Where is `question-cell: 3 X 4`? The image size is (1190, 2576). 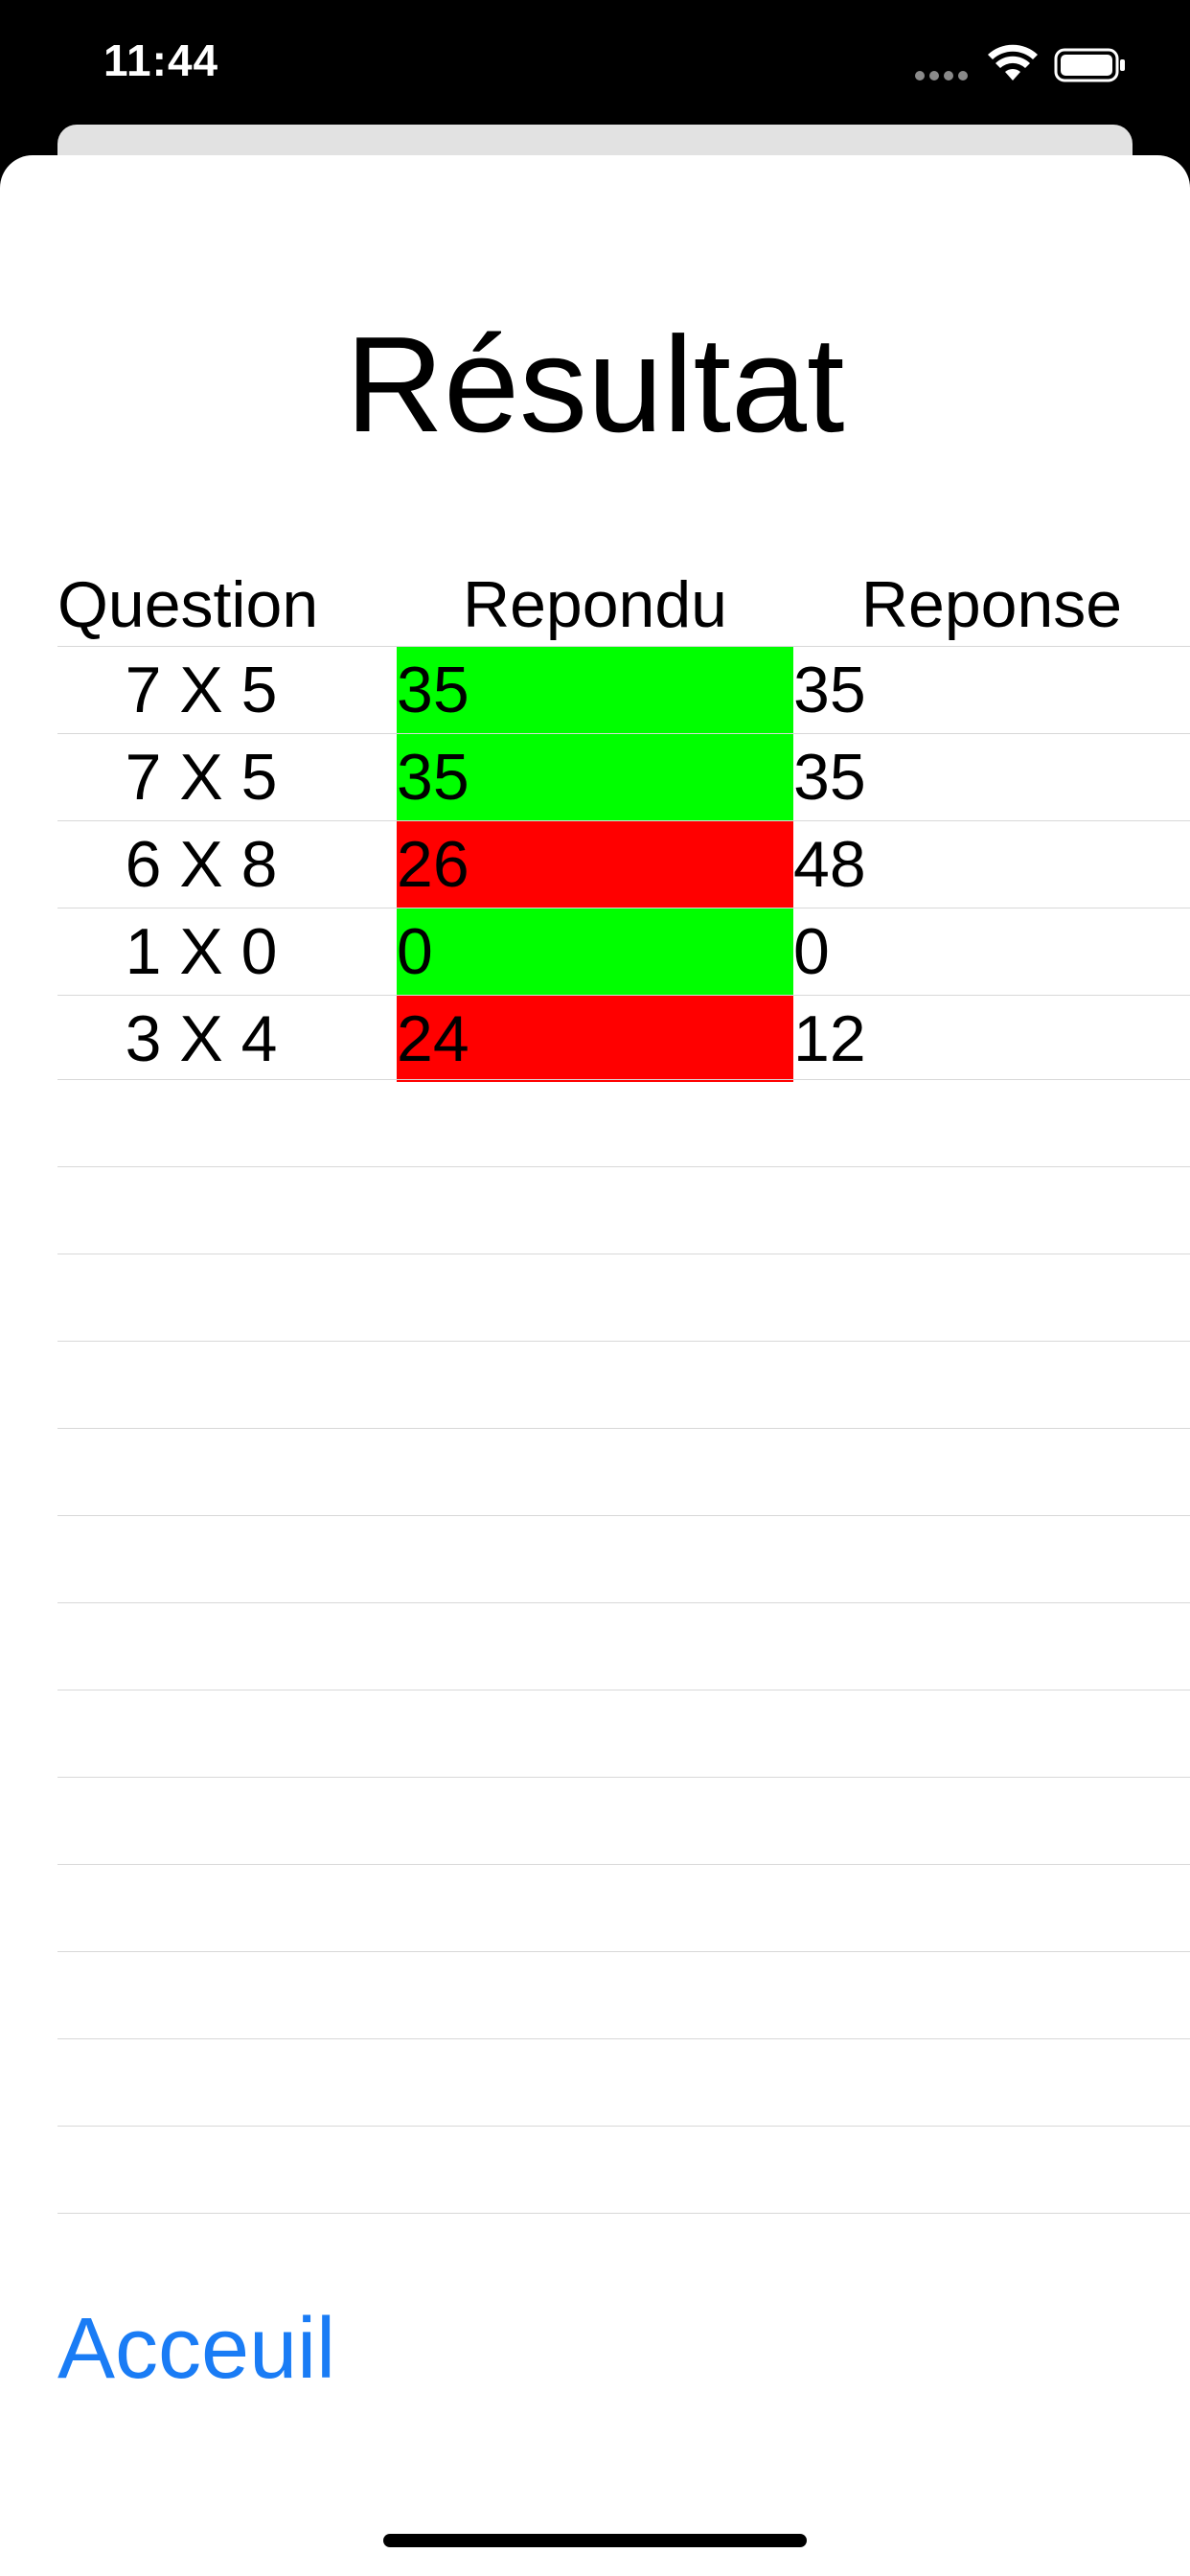 question-cell: 3 X 4 is located at coordinates (202, 1038).